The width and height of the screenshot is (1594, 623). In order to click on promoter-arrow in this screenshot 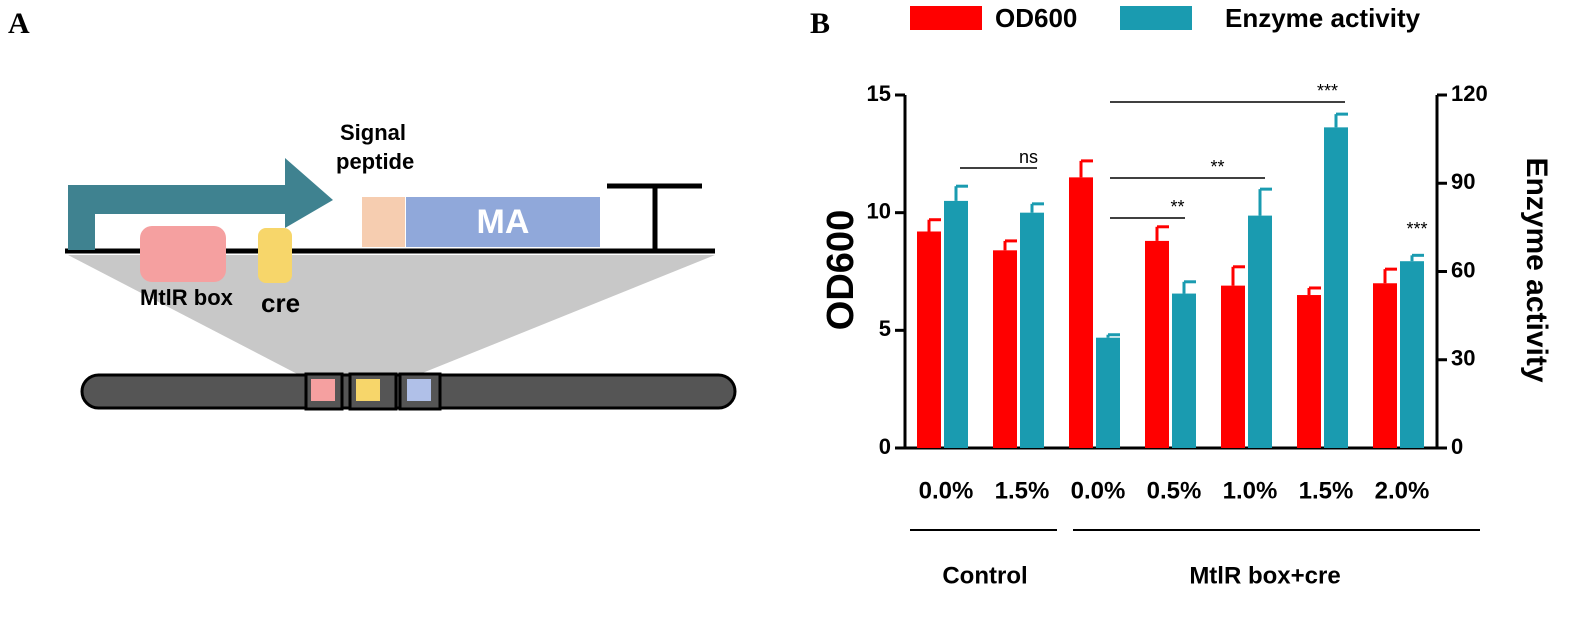, I will do `click(200, 204)`.